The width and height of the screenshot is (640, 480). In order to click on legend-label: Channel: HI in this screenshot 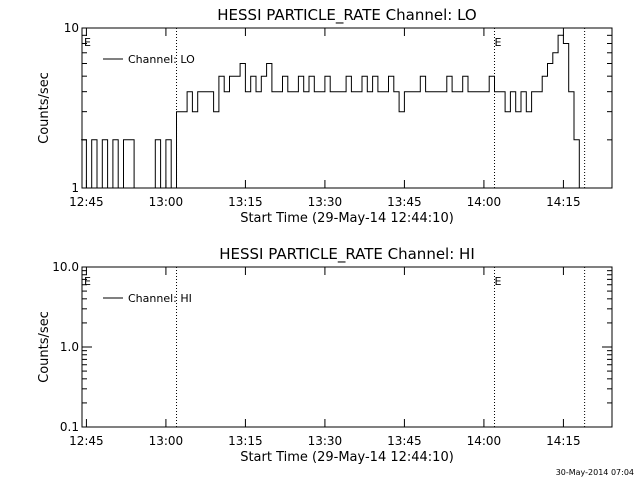, I will do `click(160, 298)`.